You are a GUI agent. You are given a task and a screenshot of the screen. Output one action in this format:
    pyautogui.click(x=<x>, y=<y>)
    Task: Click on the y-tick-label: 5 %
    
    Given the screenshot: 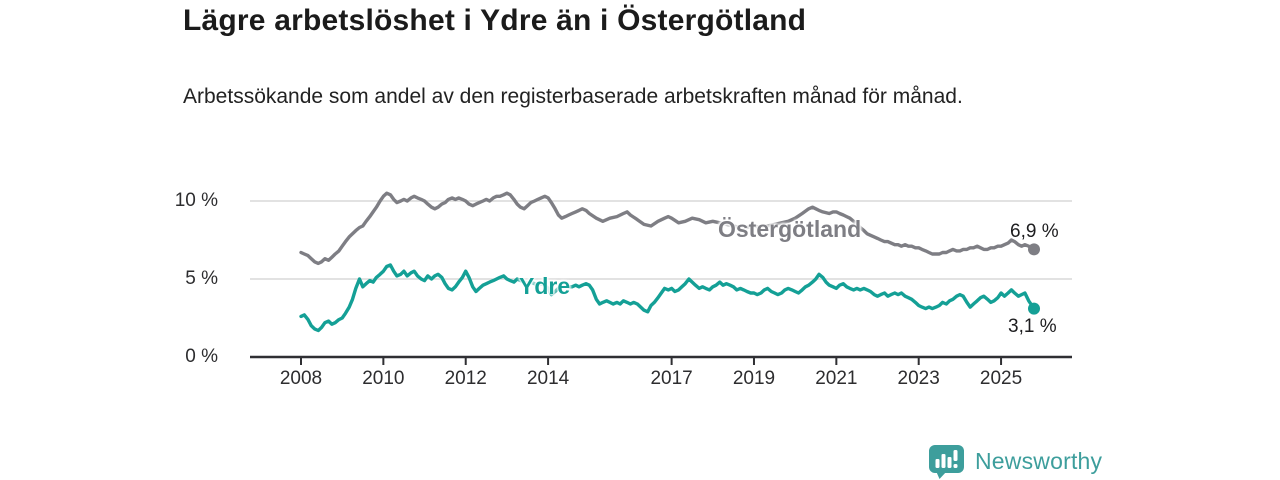 What is the action you would take?
    pyautogui.click(x=201, y=278)
    